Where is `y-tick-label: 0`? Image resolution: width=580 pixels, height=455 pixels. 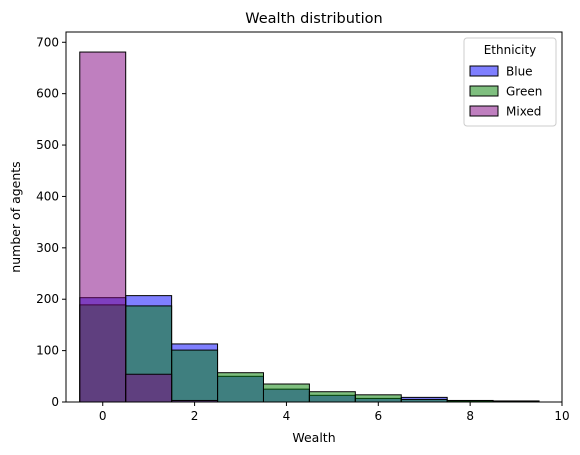 y-tick-label: 0 is located at coordinates (55, 402).